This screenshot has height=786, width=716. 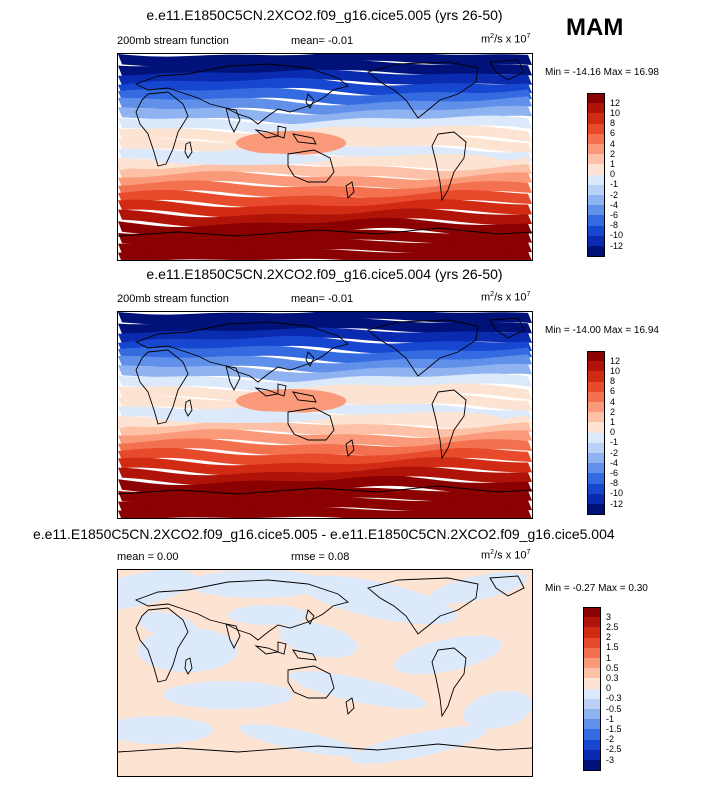 I want to click on colorbar-tick-label: 10, so click(x=615, y=370).